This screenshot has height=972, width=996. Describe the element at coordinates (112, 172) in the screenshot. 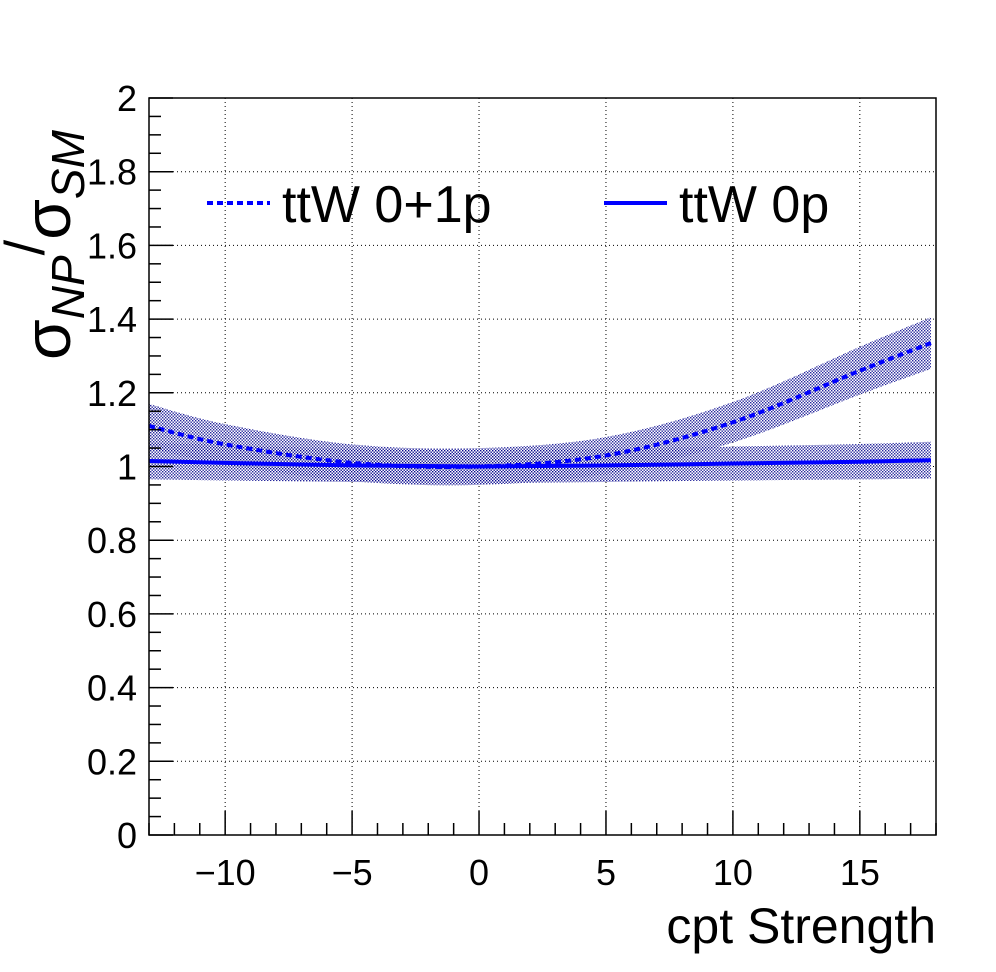

I see `y-tick-label: 1.8` at that location.